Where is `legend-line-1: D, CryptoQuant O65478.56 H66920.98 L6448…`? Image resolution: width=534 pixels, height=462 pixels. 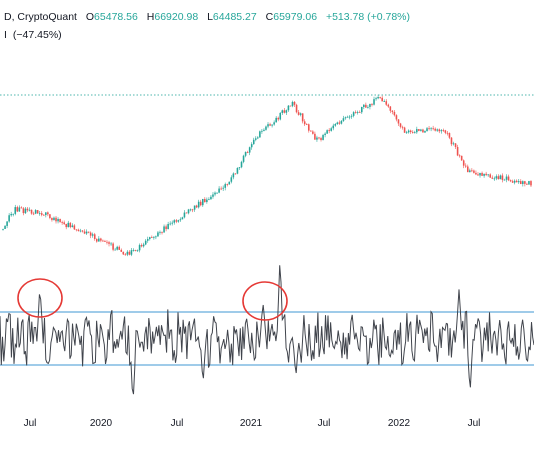
legend-line-1: D, CryptoQuant O65478.56 H66920.98 L6448… is located at coordinates (207, 17).